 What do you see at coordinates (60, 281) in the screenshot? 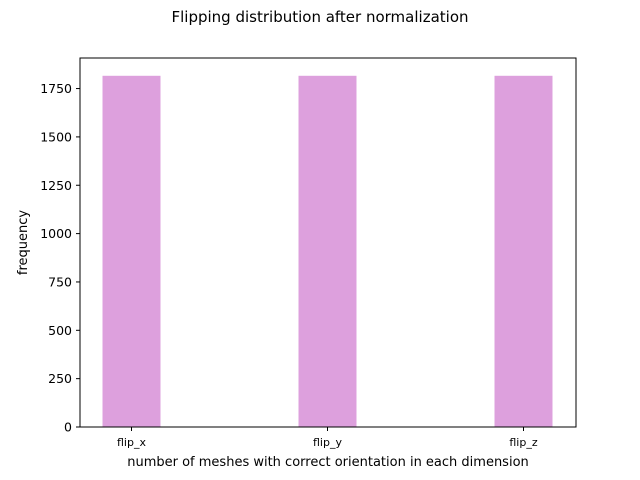
I see `y-tick-label: 750` at bounding box center [60, 281].